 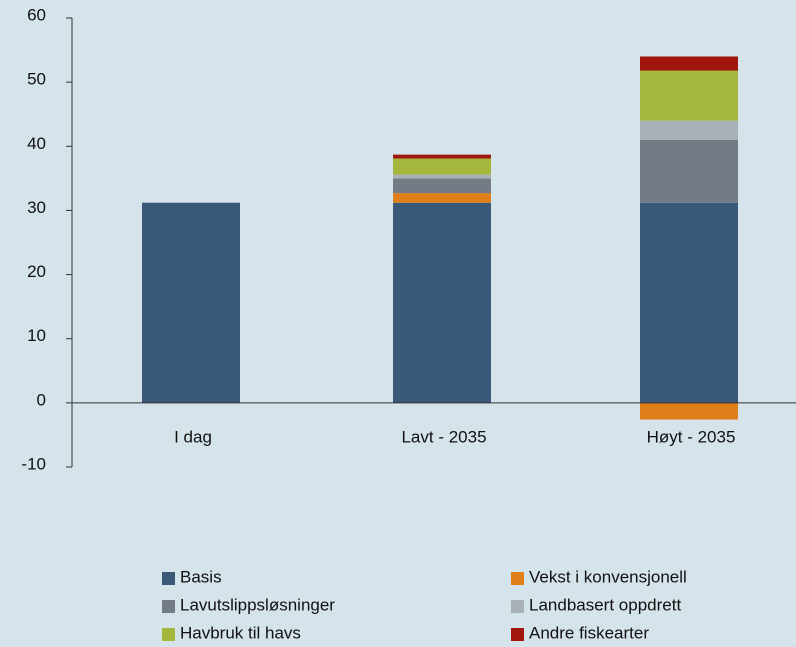 What do you see at coordinates (240, 632) in the screenshot?
I see `legend-label: Havbruk til havs` at bounding box center [240, 632].